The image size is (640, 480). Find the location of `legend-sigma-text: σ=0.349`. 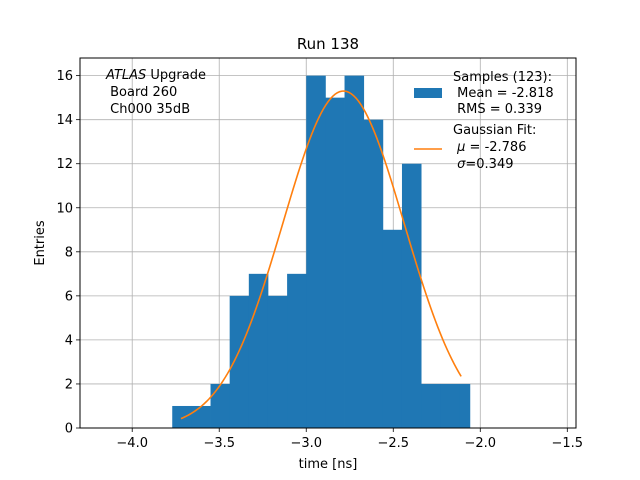

legend-sigma-text: σ=0.349 is located at coordinates (483, 164).